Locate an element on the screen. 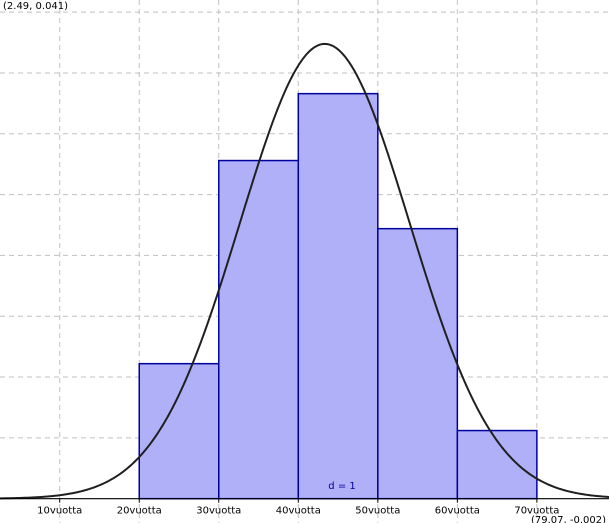 This screenshot has width=609, height=523. x-tick-label: 20vuotta is located at coordinates (139, 511).